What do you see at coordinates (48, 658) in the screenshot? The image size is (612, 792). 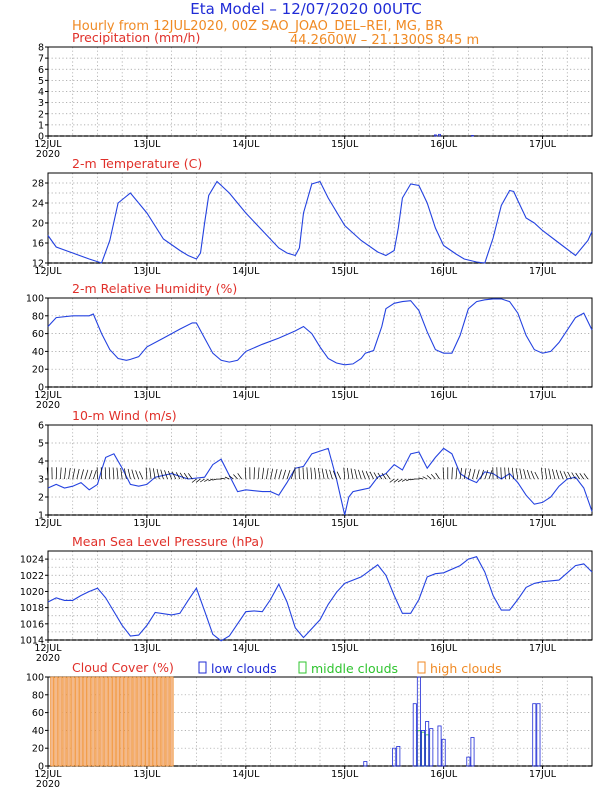 I see `pressure-year-label: 2020` at bounding box center [48, 658].